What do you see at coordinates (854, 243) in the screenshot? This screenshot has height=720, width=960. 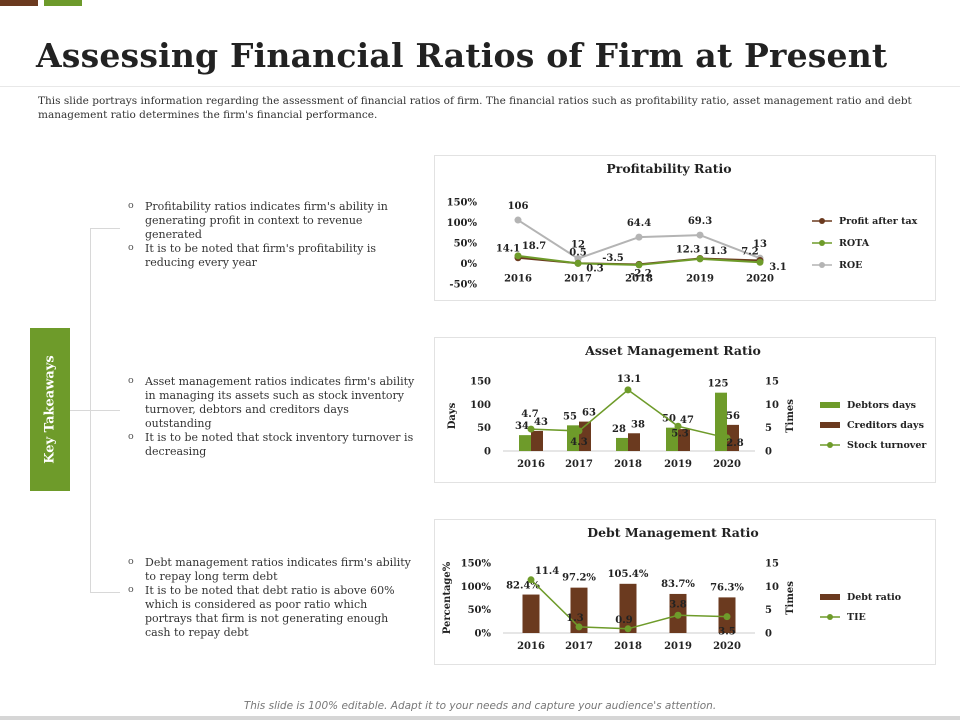 I see `legend-rota-label: ROTA` at bounding box center [854, 243].